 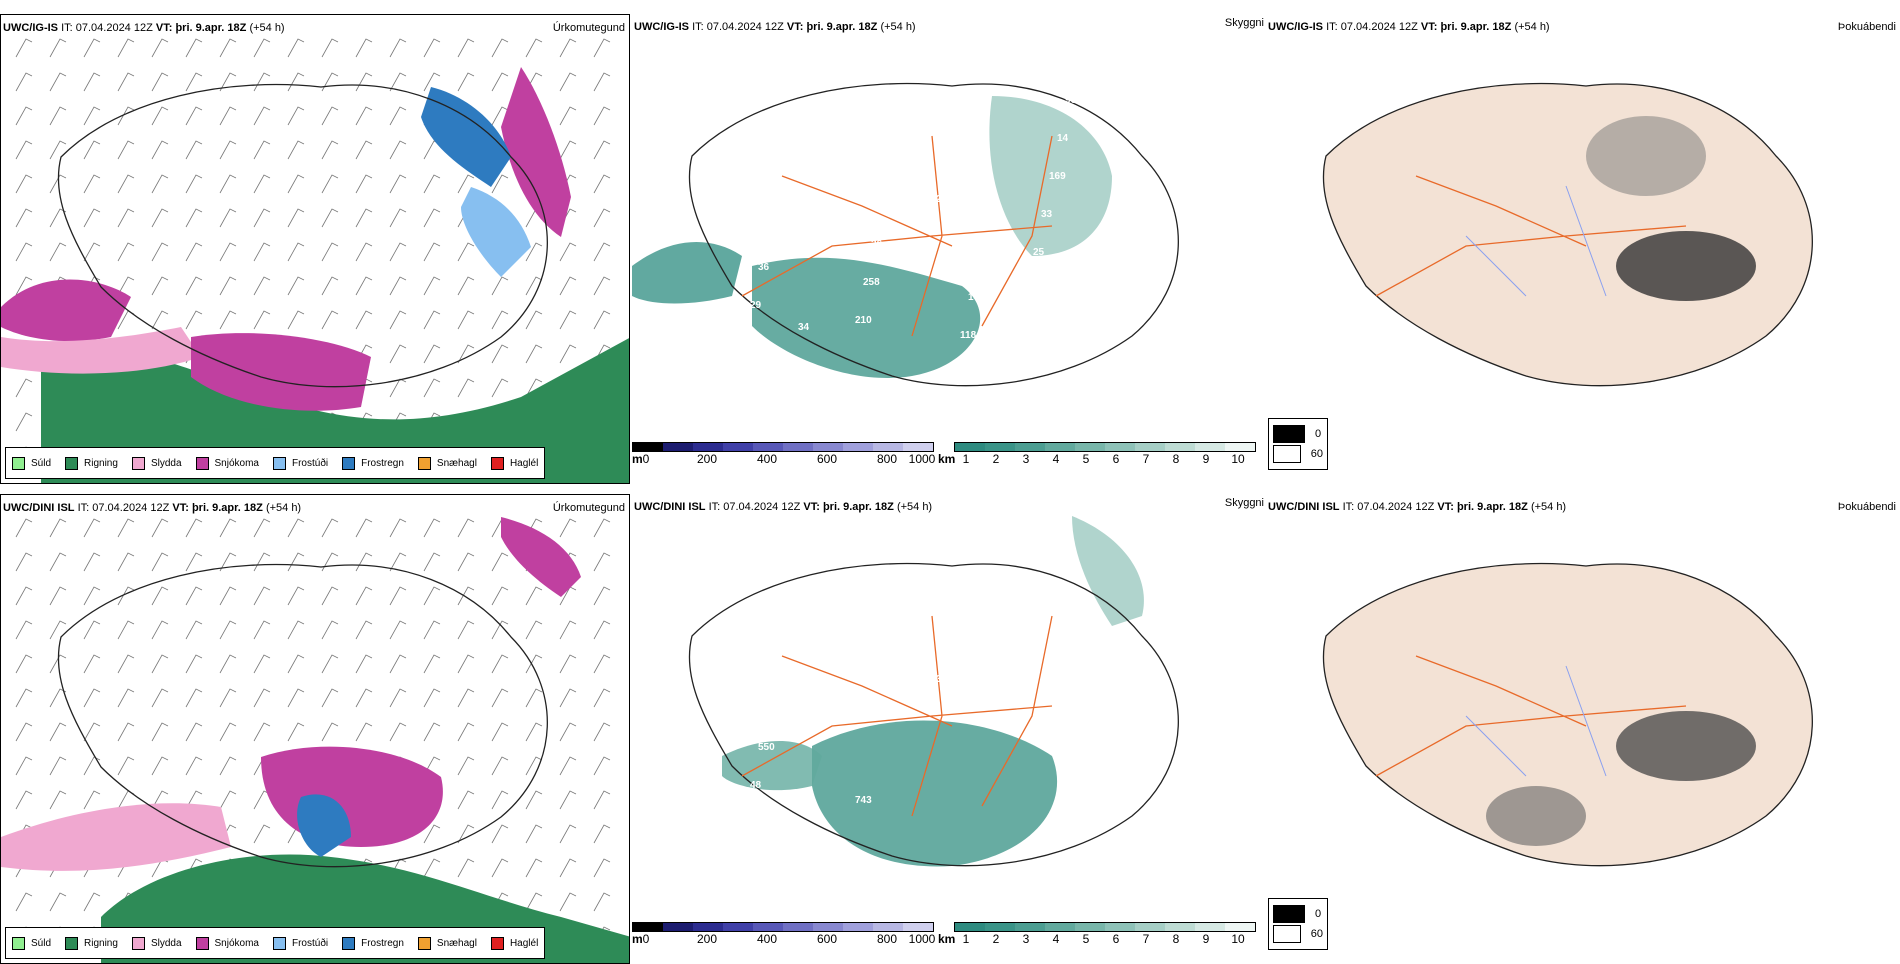 I want to click on legend-item: Rigning, so click(x=91, y=943).